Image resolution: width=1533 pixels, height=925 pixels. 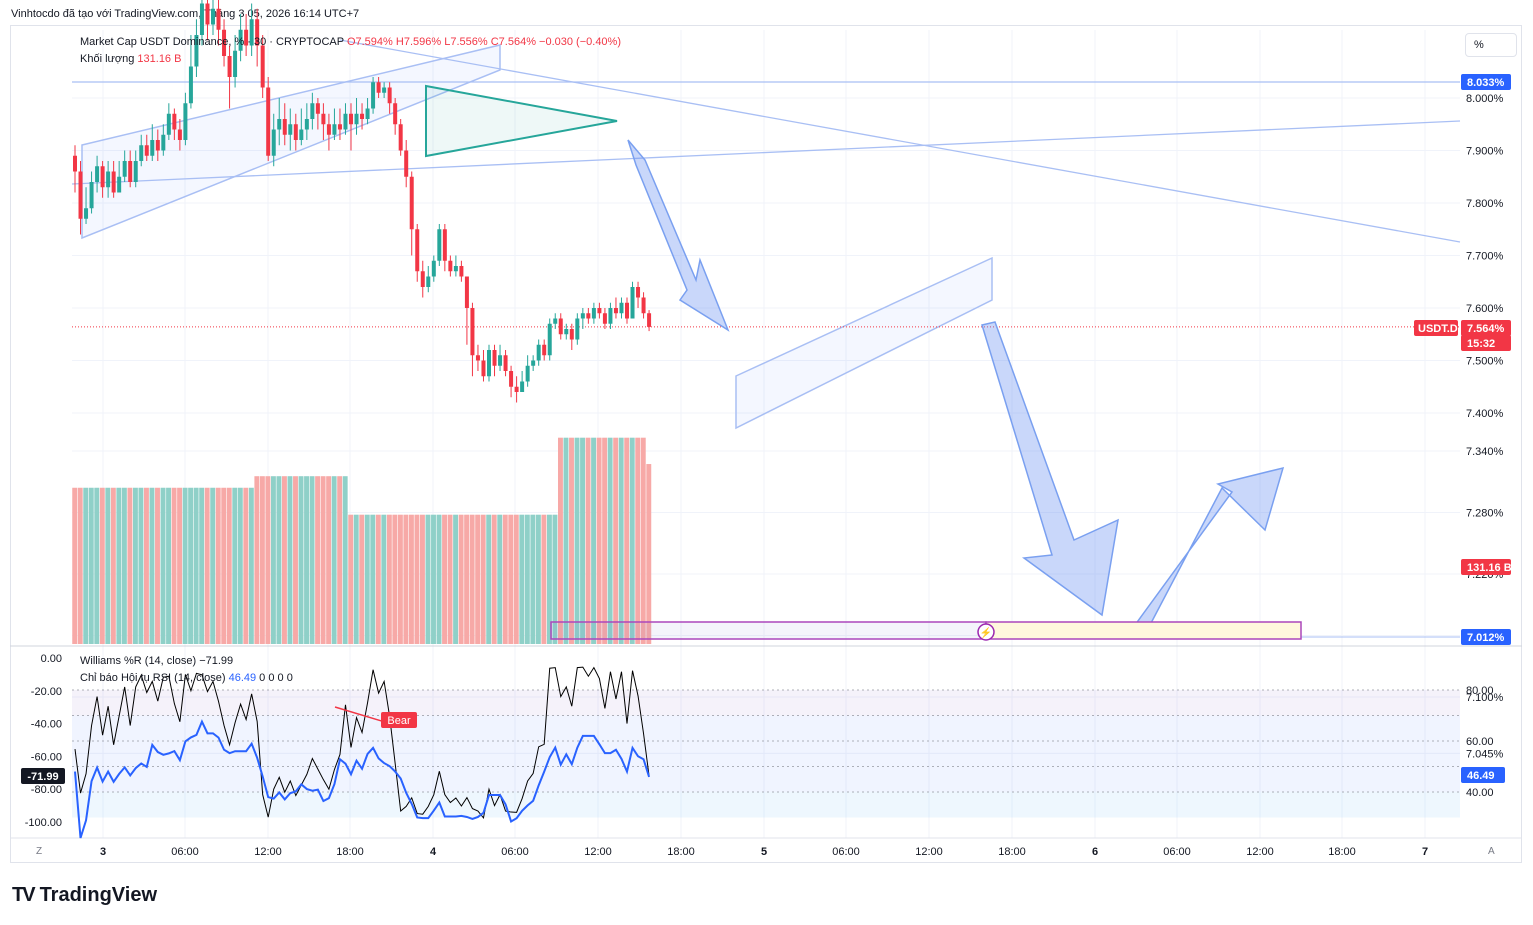 I want to click on tradingview-brand: TradingView, so click(x=98, y=895).